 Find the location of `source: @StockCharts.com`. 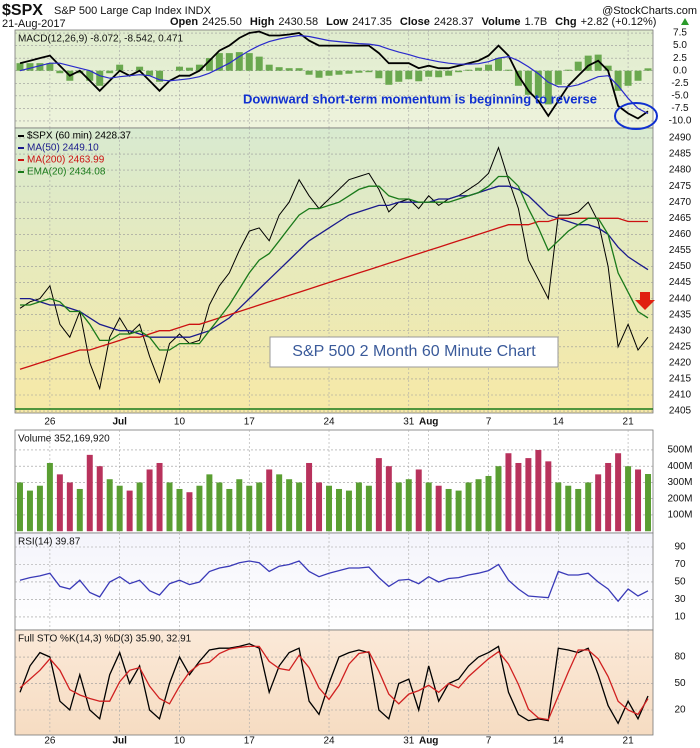

source: @StockCharts.com is located at coordinates (649, 11).